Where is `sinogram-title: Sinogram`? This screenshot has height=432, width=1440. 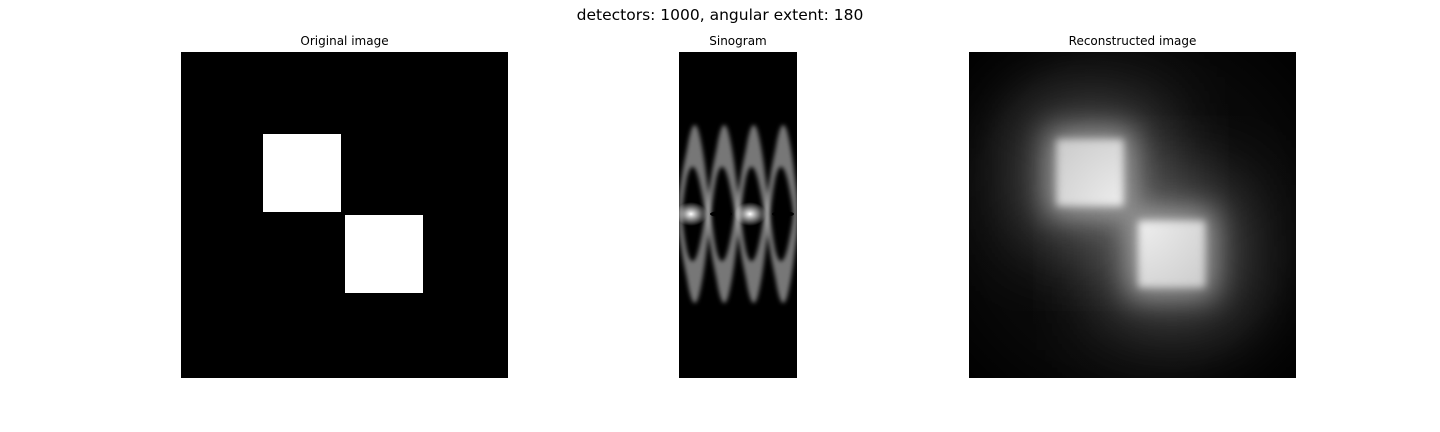
sinogram-title: Sinogram is located at coordinates (738, 41).